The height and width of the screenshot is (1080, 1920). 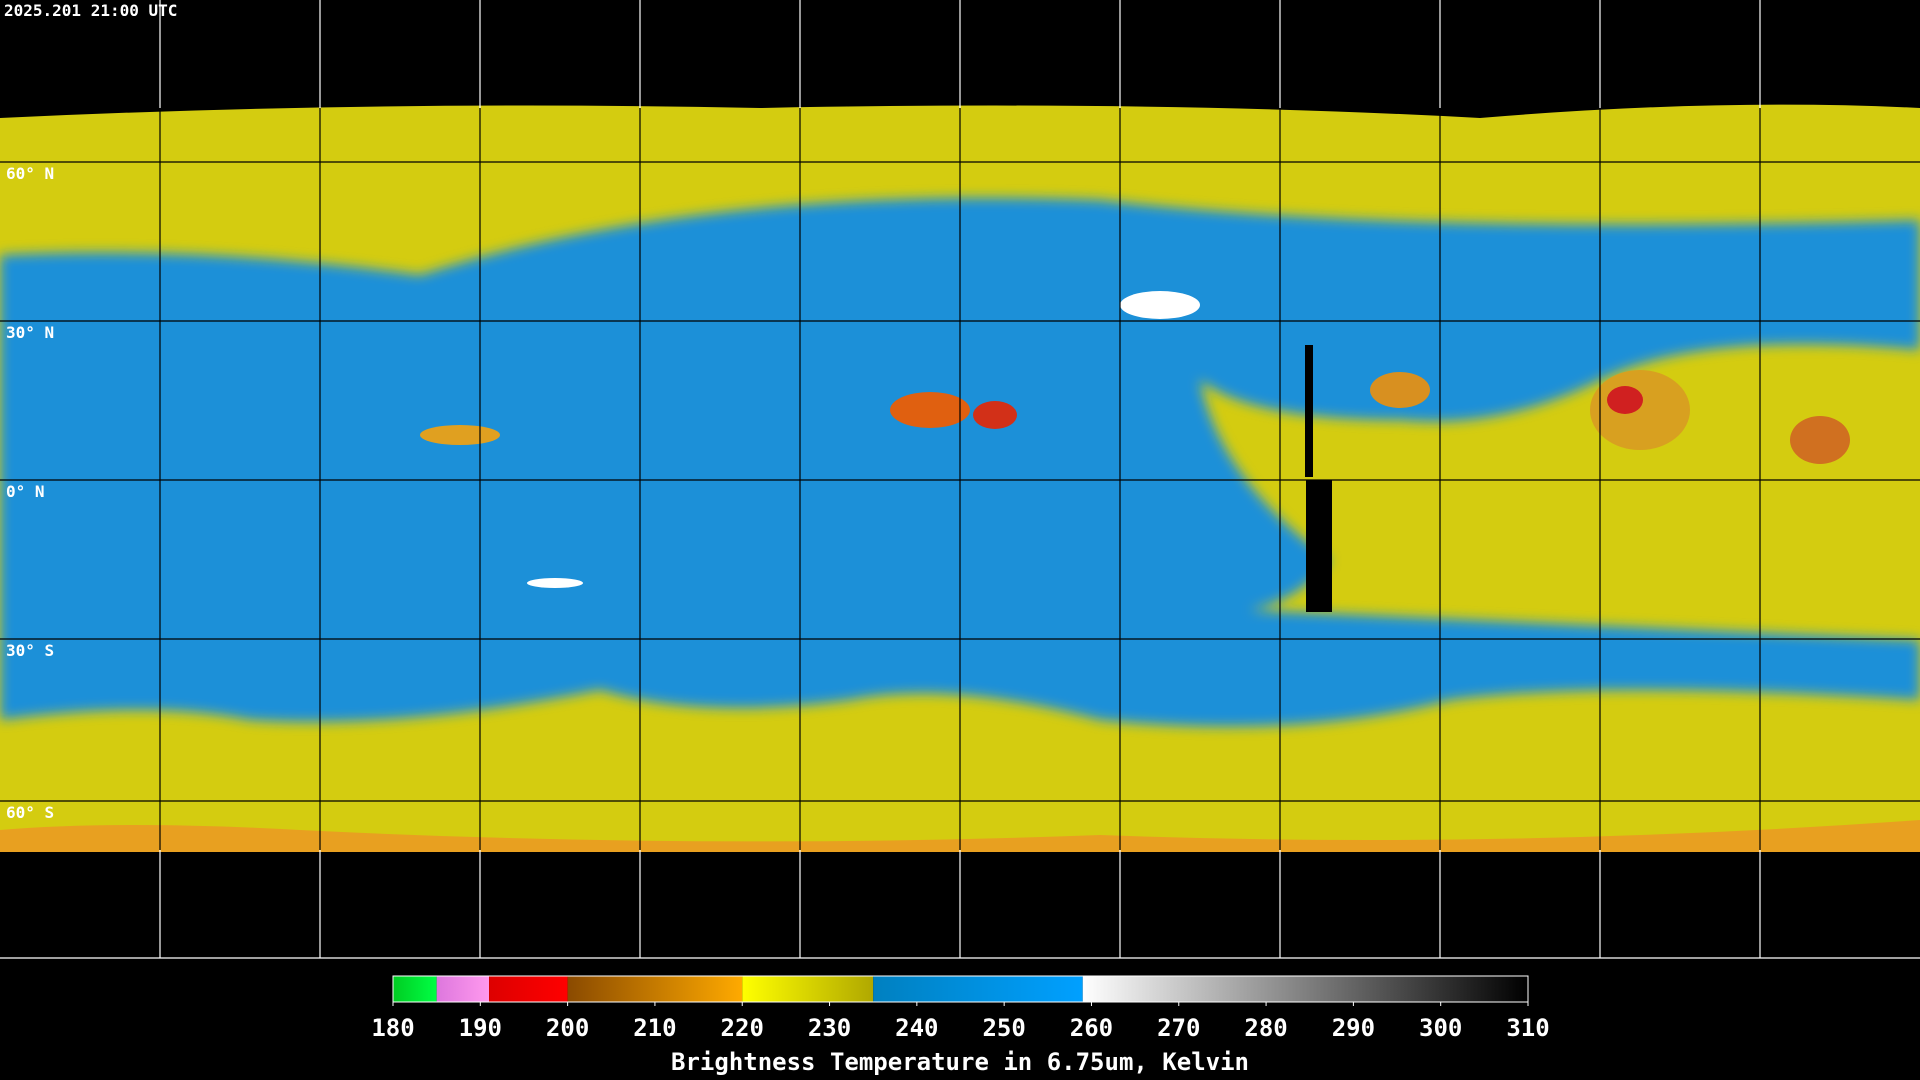 What do you see at coordinates (567, 1028) in the screenshot?
I see `colorbar-tick-label: 200` at bounding box center [567, 1028].